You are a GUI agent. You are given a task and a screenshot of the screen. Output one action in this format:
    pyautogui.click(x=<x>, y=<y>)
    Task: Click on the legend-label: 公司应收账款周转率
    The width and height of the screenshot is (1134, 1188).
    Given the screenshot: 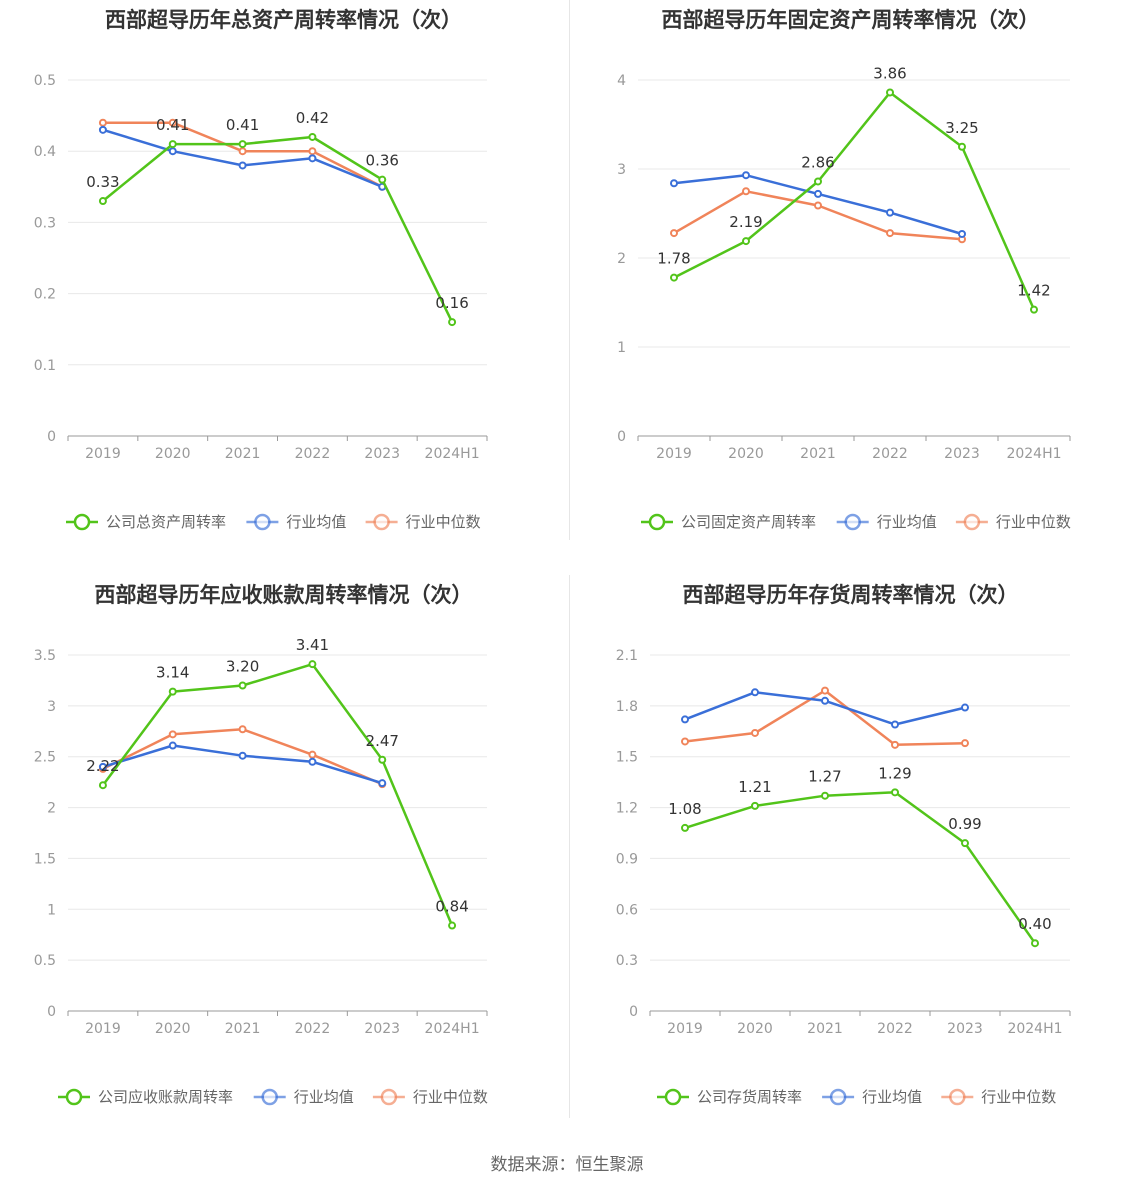 What is the action you would take?
    pyautogui.click(x=165, y=1097)
    